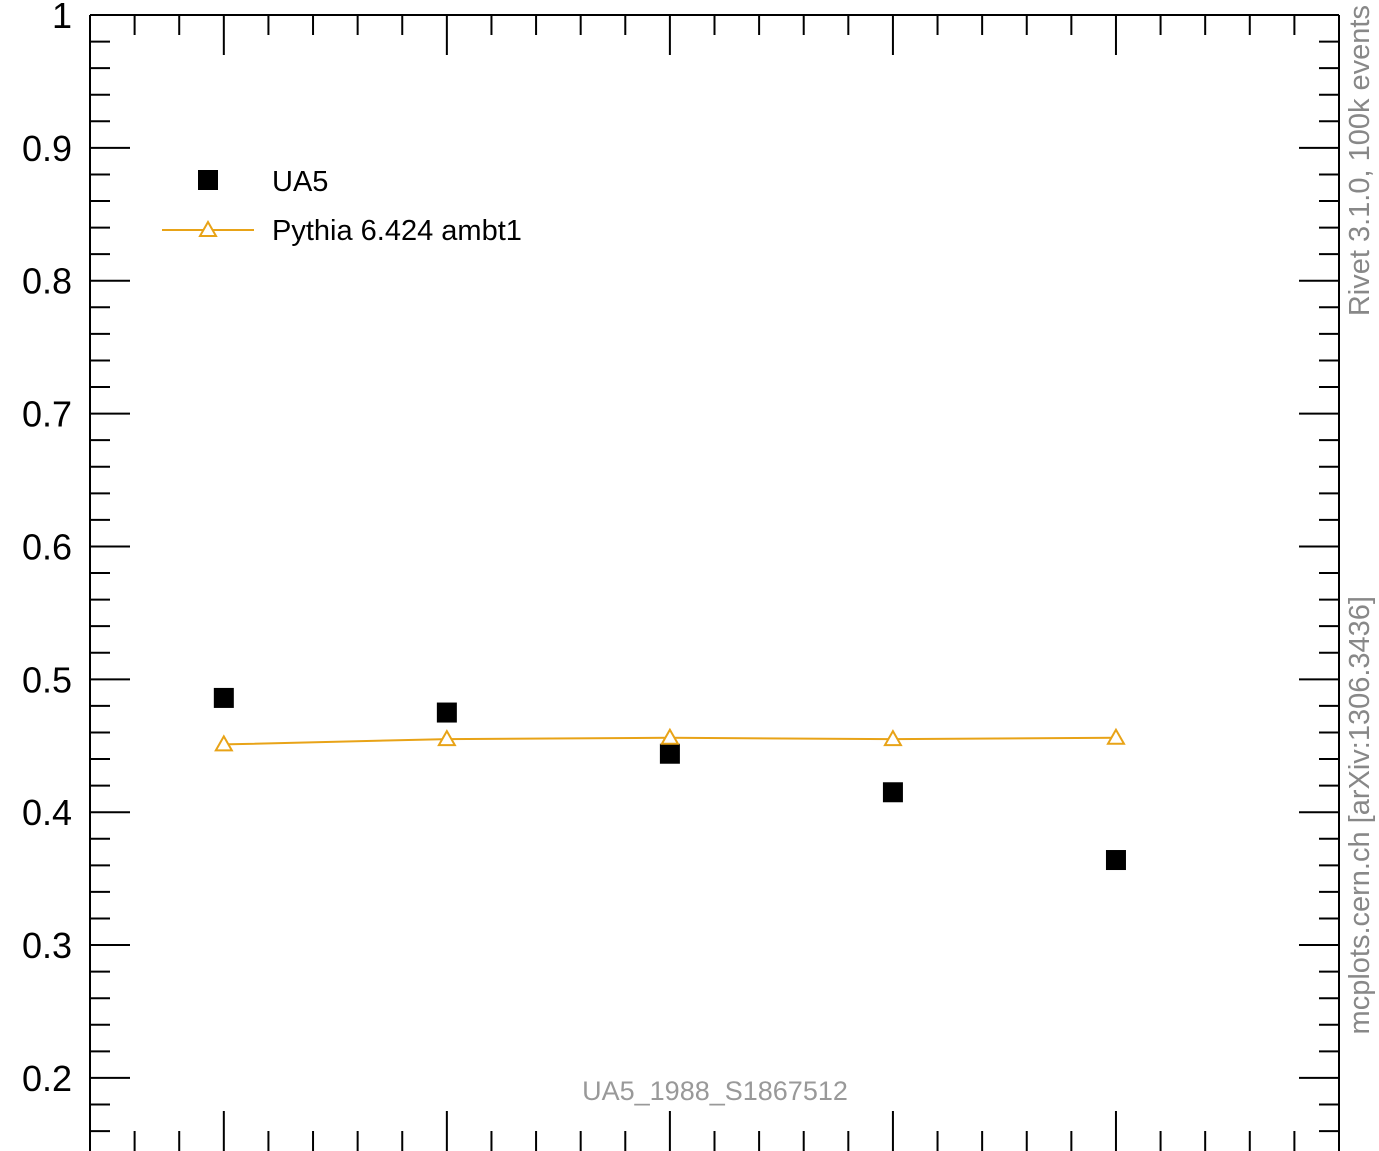 The width and height of the screenshot is (1379, 1151). What do you see at coordinates (669, 779) in the screenshot?
I see `data-series` at bounding box center [669, 779].